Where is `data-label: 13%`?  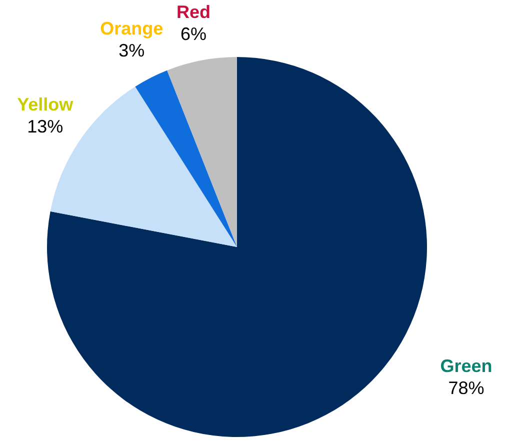 data-label: 13% is located at coordinates (45, 126).